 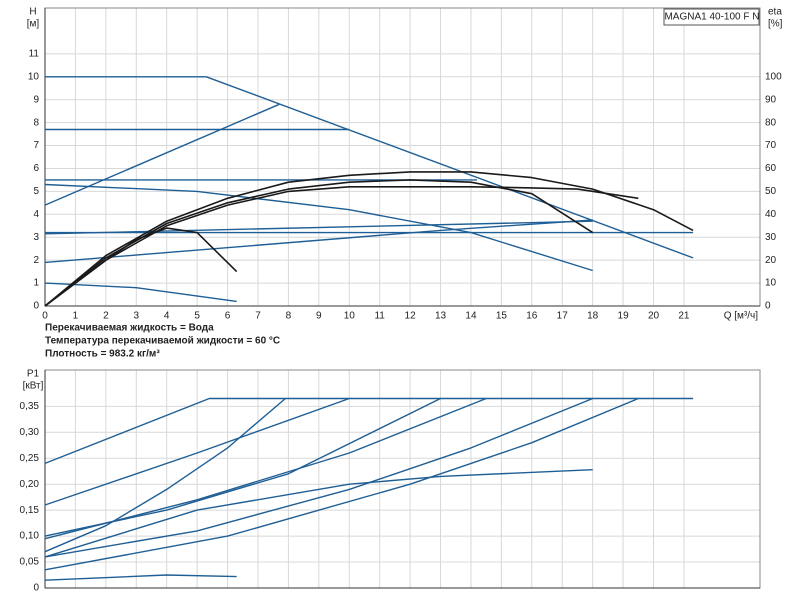 I want to click on x-tick-label: 1, so click(x=76, y=316).